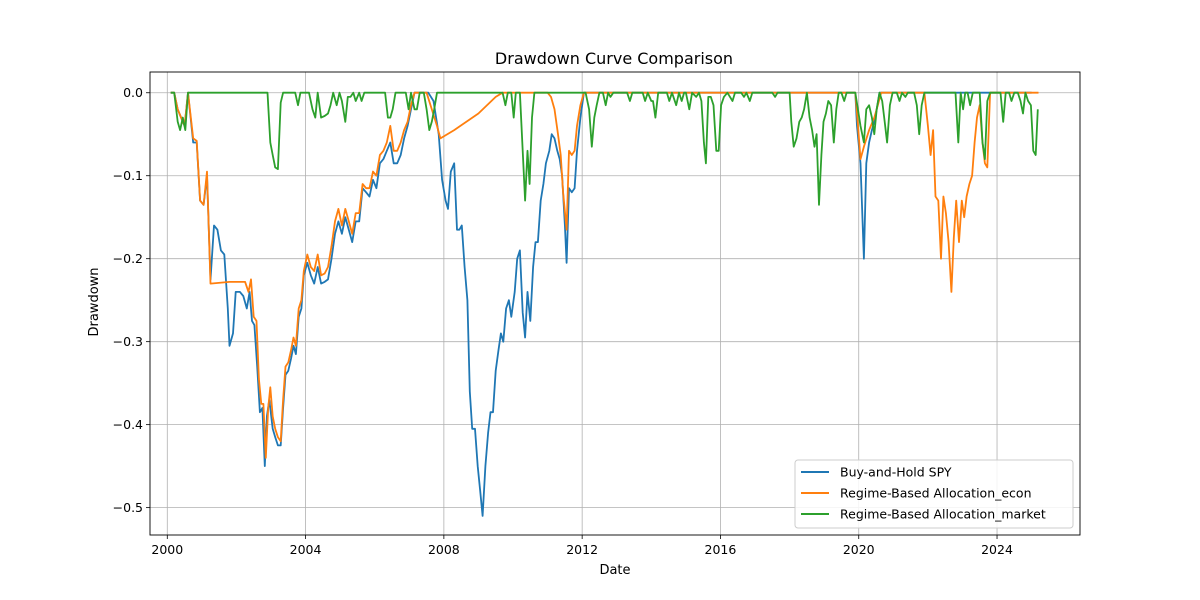 The height and width of the screenshot is (600, 1200). Describe the element at coordinates (614, 58) in the screenshot. I see `chart-title: Drawdown Curve Comparison` at that location.